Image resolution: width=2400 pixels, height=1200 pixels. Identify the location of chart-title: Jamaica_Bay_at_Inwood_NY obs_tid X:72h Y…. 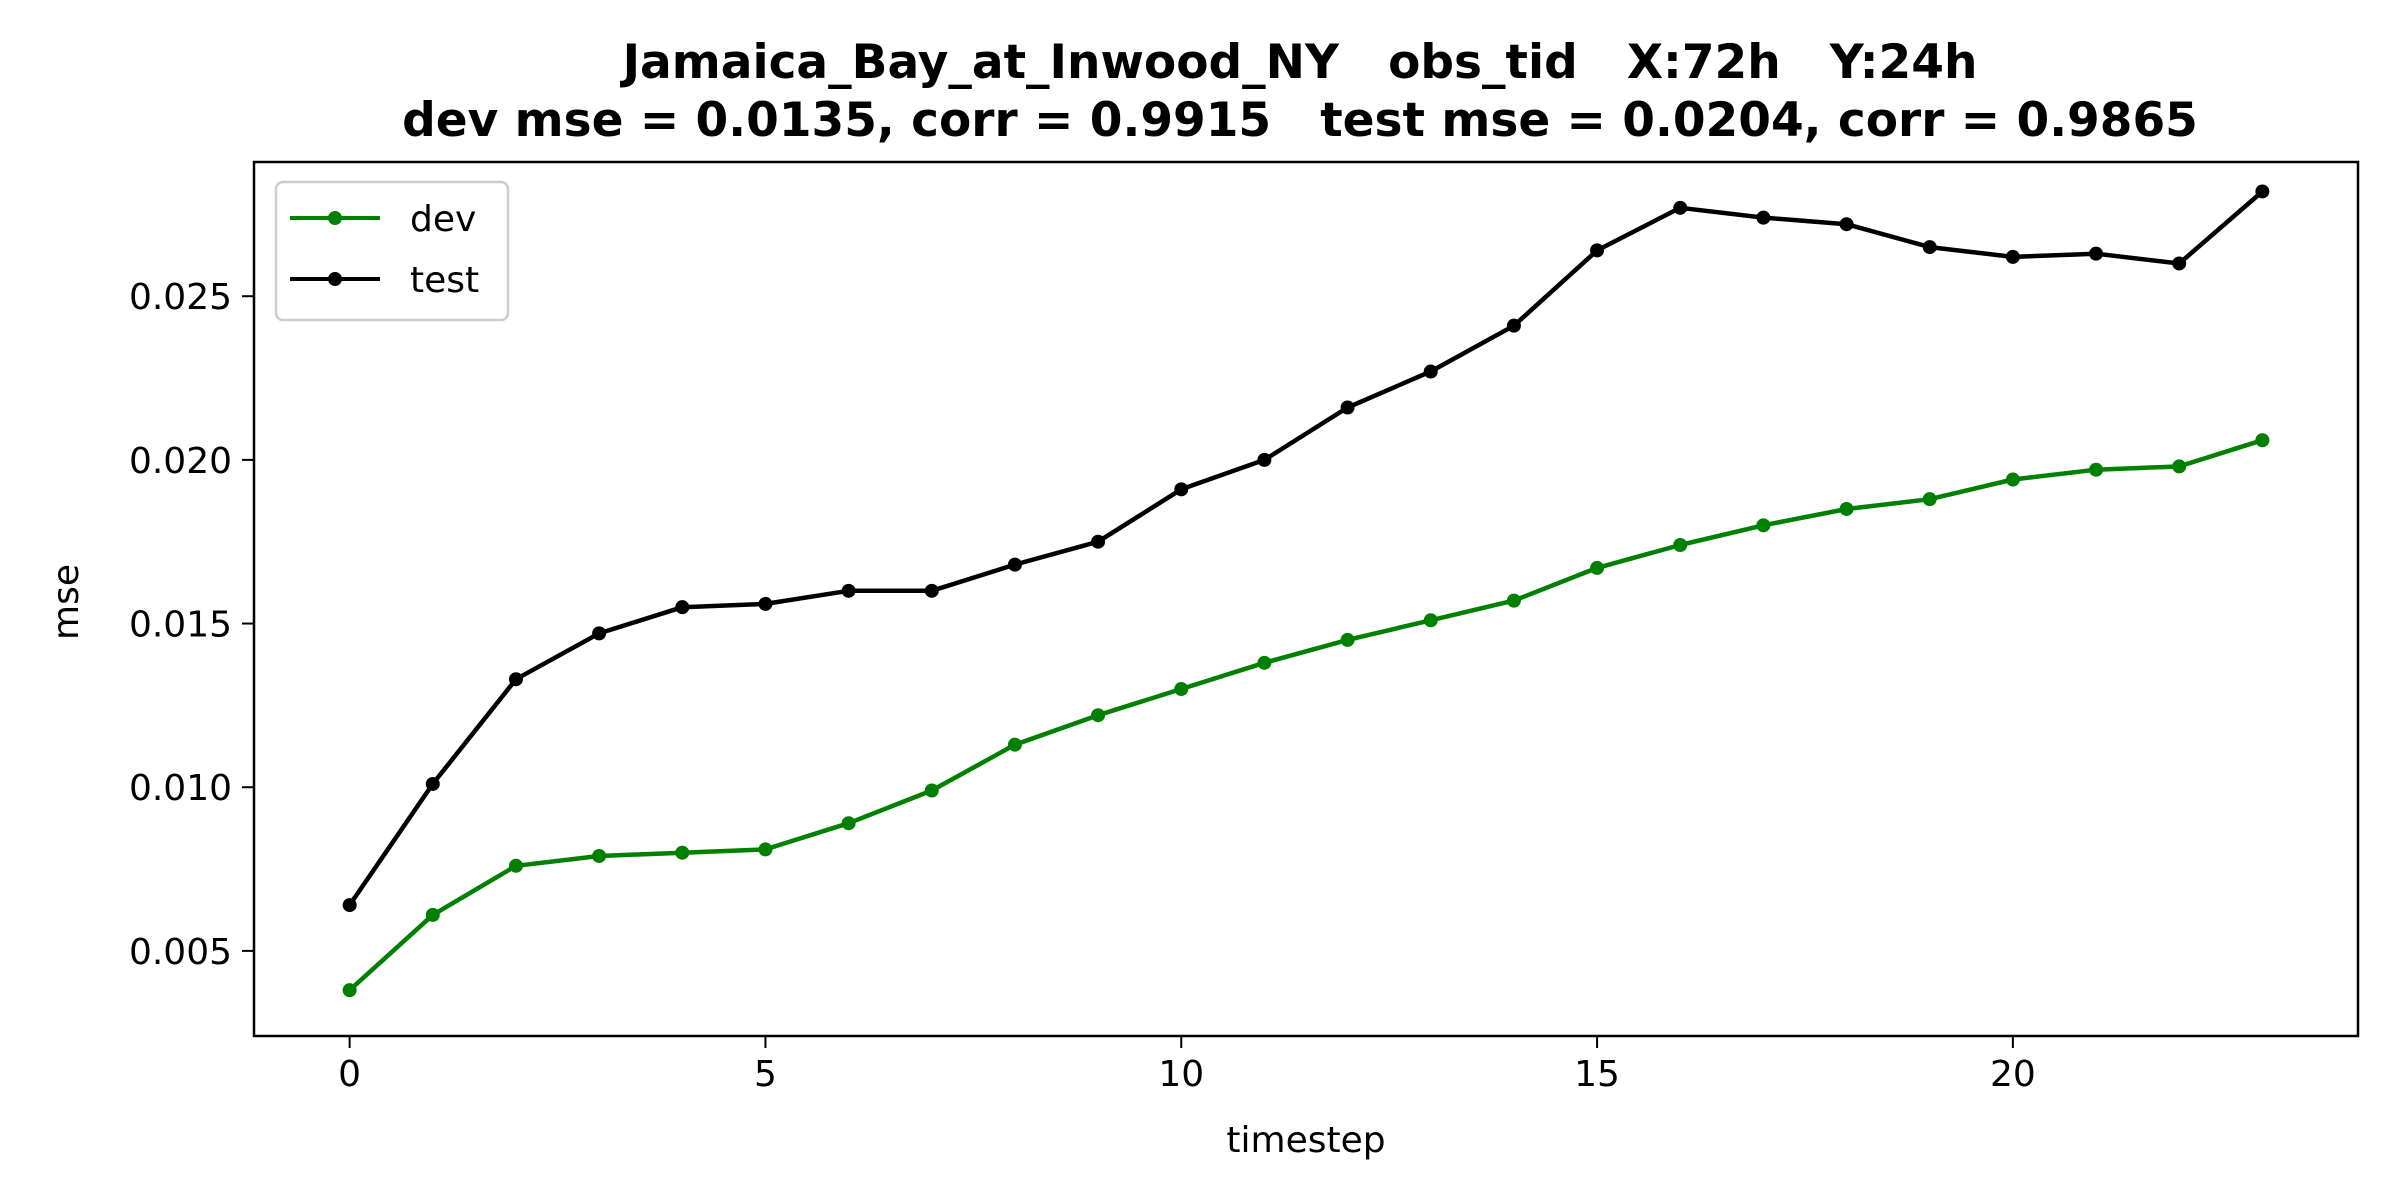
(1299, 62).